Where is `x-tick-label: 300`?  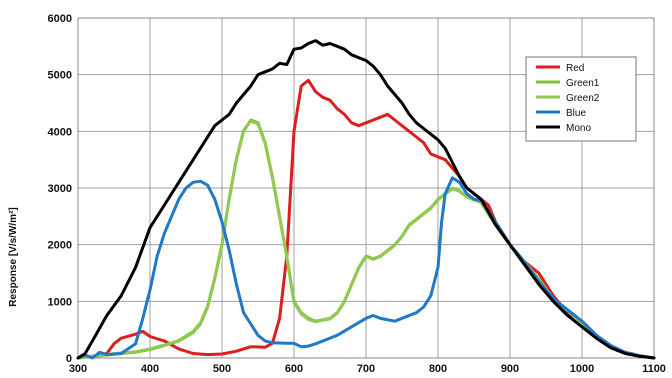 x-tick-label: 300 is located at coordinates (78, 369).